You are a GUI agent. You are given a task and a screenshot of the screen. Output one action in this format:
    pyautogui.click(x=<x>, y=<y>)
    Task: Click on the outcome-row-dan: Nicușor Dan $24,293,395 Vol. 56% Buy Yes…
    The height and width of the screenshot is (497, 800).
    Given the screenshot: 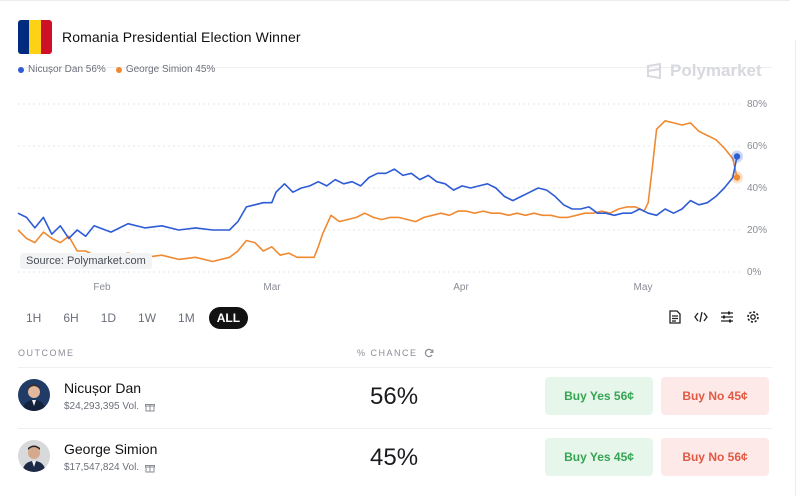 What is the action you would take?
    pyautogui.click(x=395, y=397)
    